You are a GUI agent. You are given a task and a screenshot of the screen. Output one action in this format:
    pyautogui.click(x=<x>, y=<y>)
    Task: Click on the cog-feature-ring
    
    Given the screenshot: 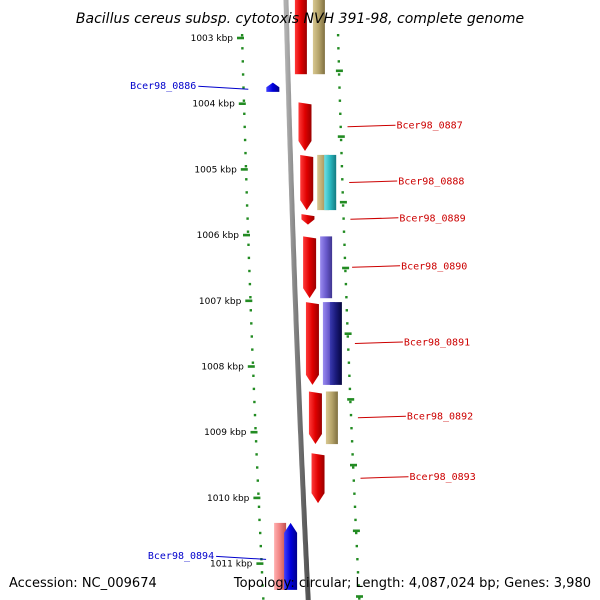 What is the action you would take?
    pyautogui.click(x=308, y=295)
    